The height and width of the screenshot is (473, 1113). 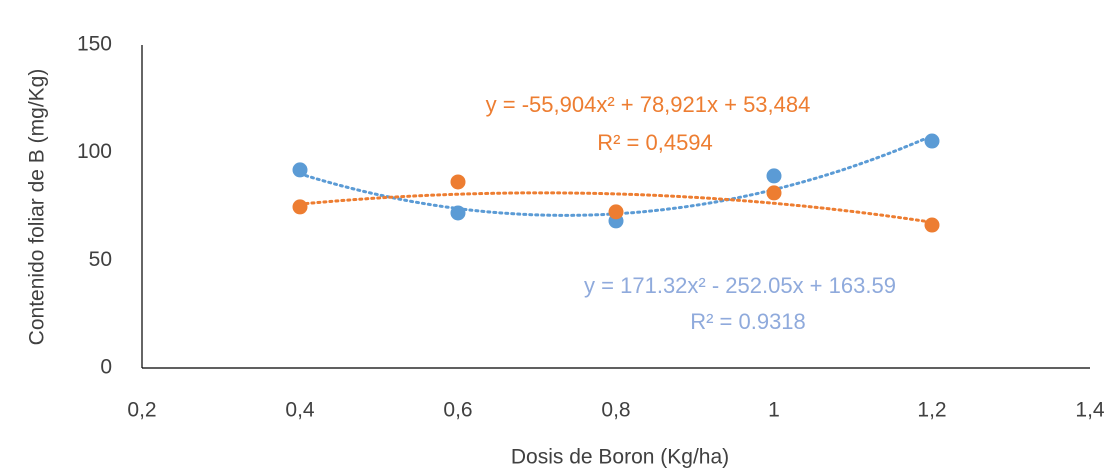 What do you see at coordinates (37, 207) in the screenshot?
I see `y-axis-title: Contenido foliar de B (mg/Kg)` at bounding box center [37, 207].